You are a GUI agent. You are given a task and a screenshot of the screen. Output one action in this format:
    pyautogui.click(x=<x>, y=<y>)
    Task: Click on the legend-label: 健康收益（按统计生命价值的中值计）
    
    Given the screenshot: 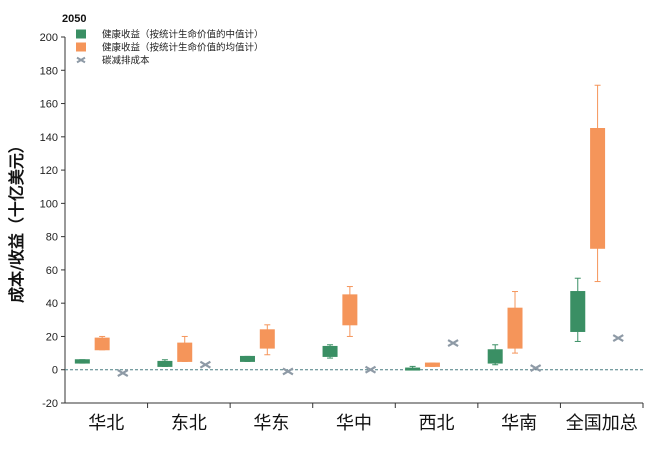 What is the action you would take?
    pyautogui.click(x=183, y=35)
    